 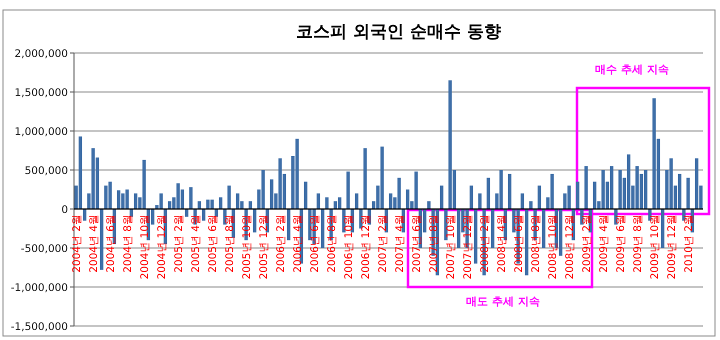 I want to click on annotation: 매수 추세 지속, so click(x=632, y=69).